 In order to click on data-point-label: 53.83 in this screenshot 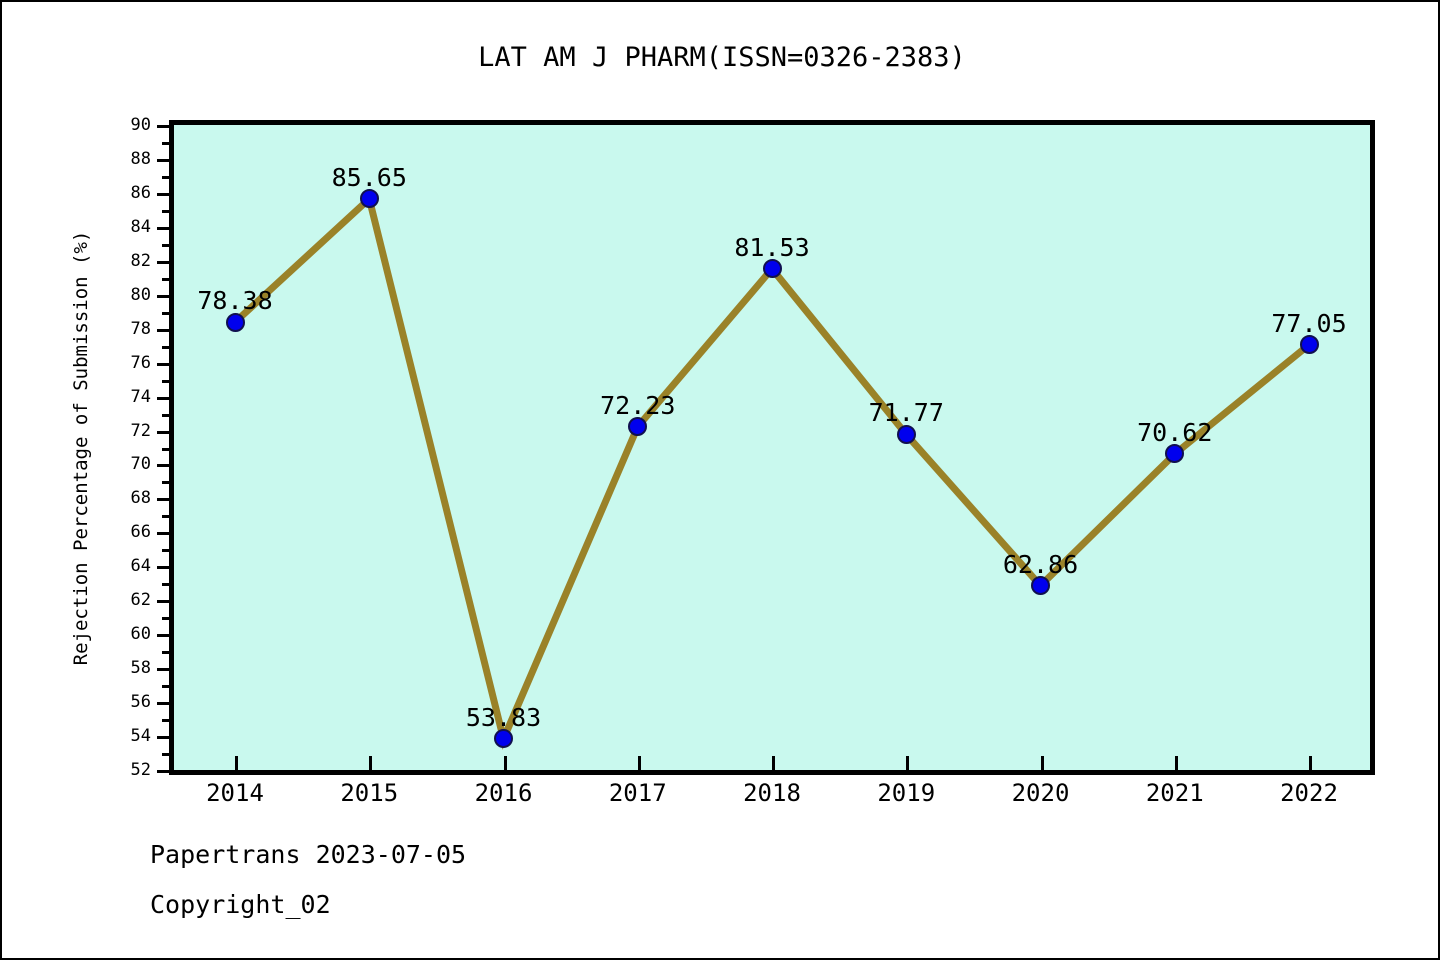, I will do `click(503, 717)`.